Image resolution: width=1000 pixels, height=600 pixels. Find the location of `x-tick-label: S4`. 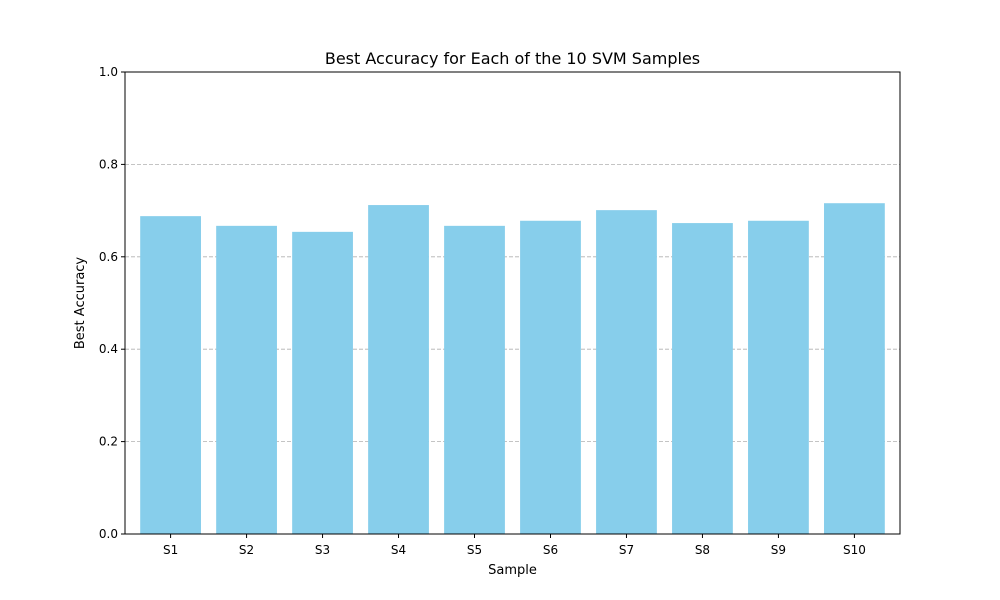

x-tick-label: S4 is located at coordinates (398, 550).